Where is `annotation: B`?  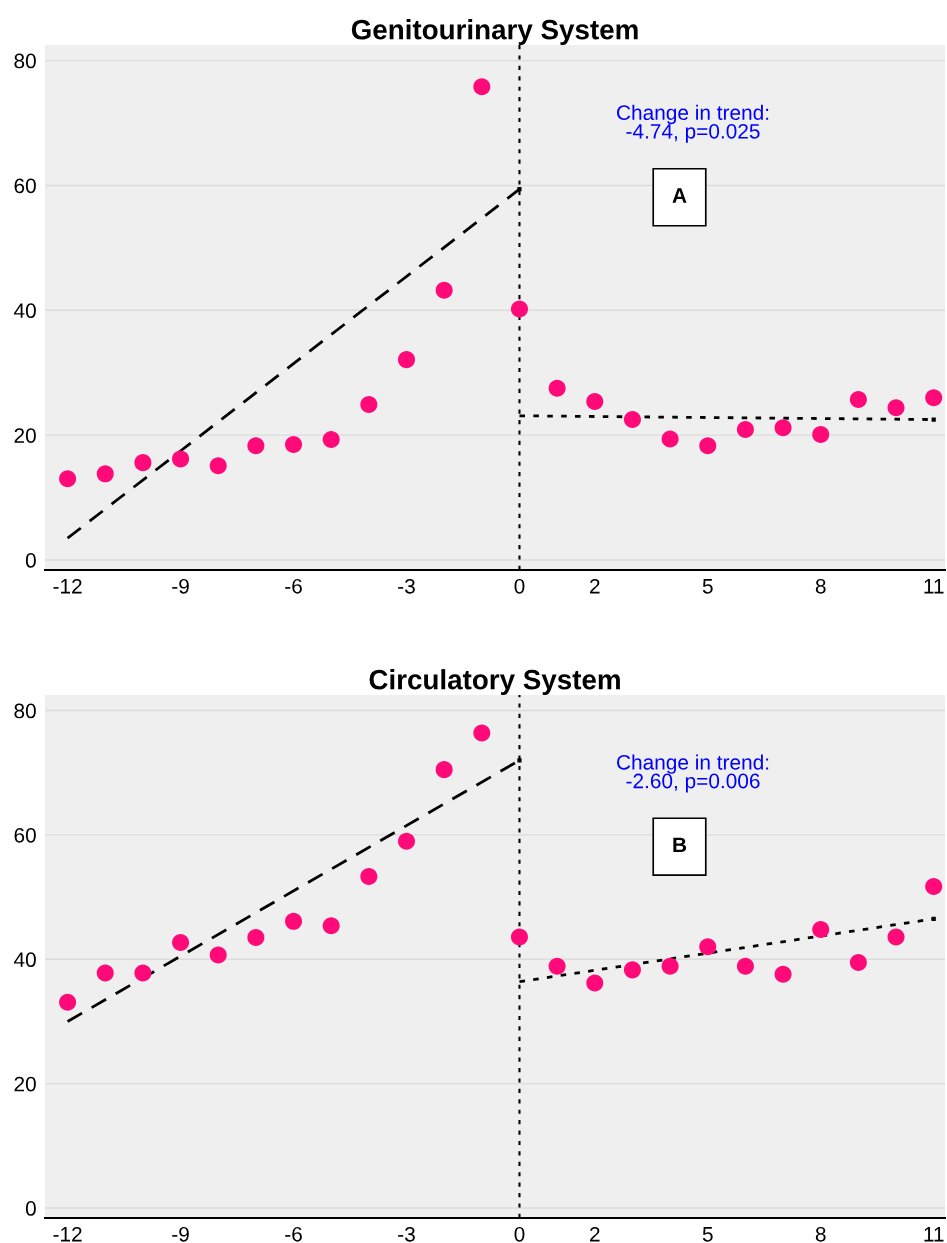 annotation: B is located at coordinates (680, 845).